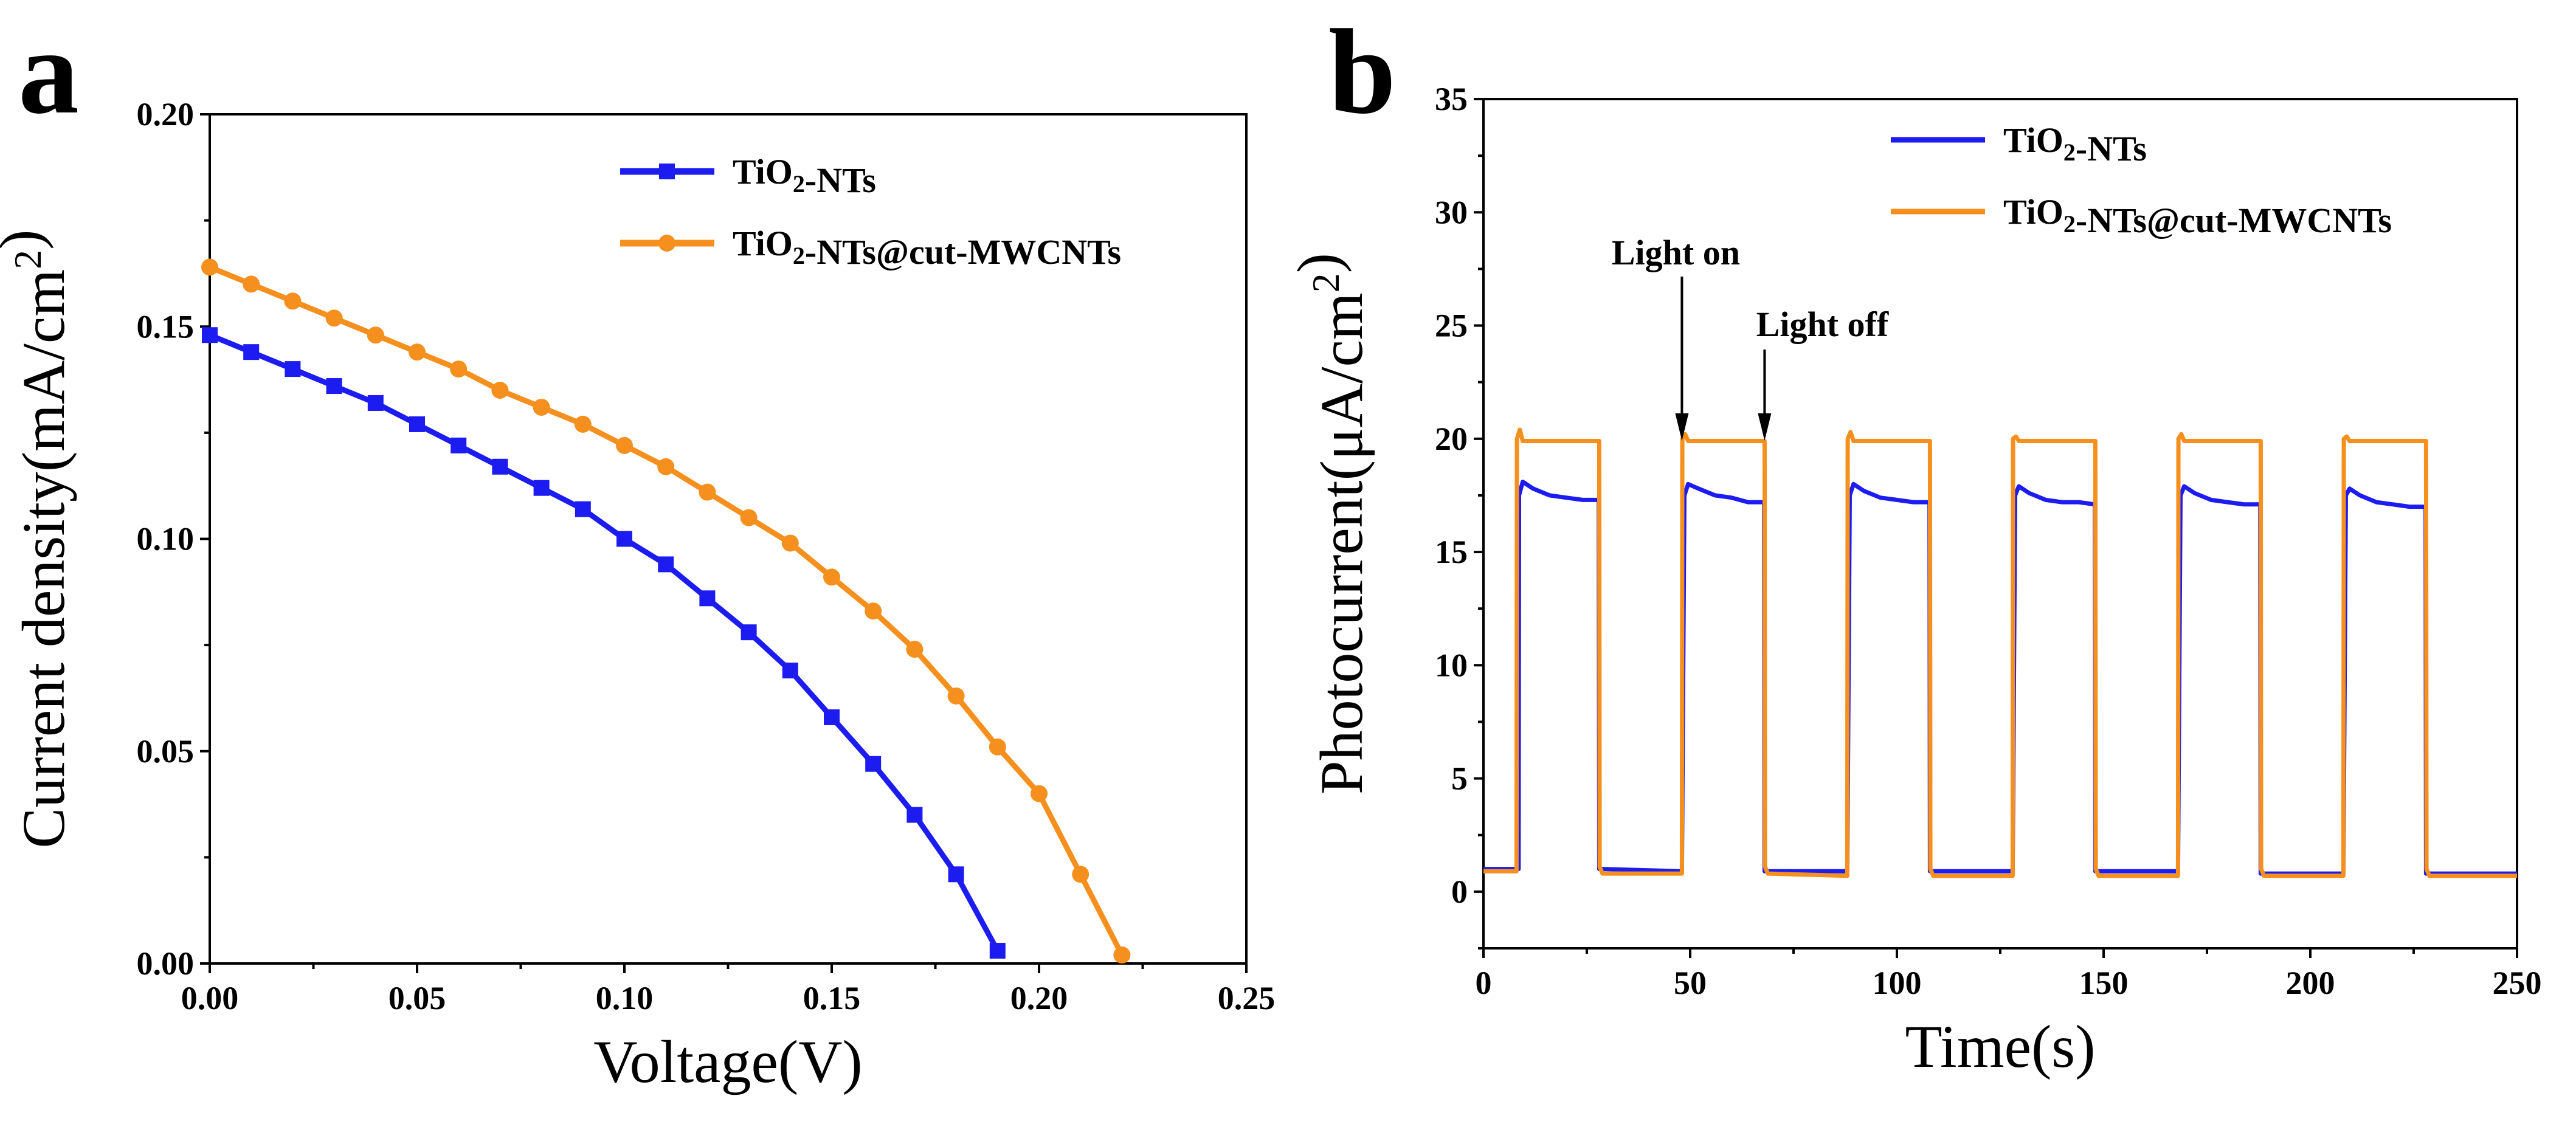  I want to click on annotation-light-off-label: Light off, so click(1822, 325).